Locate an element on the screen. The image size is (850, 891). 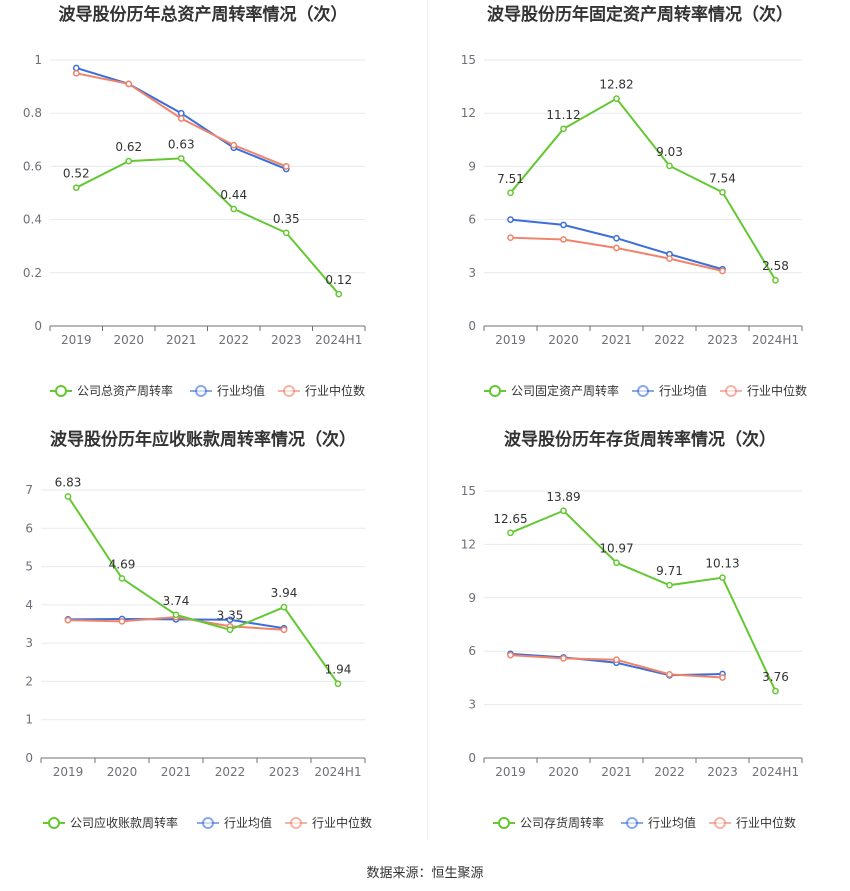
data-label: 3.74 is located at coordinates (176, 601).